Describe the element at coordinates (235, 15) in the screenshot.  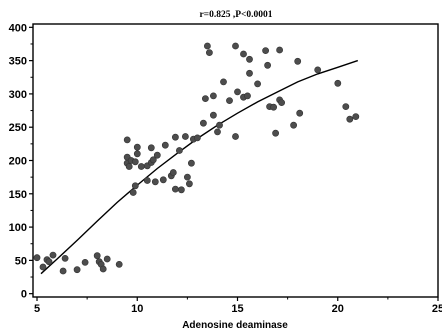
I see `chart-title: r=0.825 ,P<0.0001` at that location.